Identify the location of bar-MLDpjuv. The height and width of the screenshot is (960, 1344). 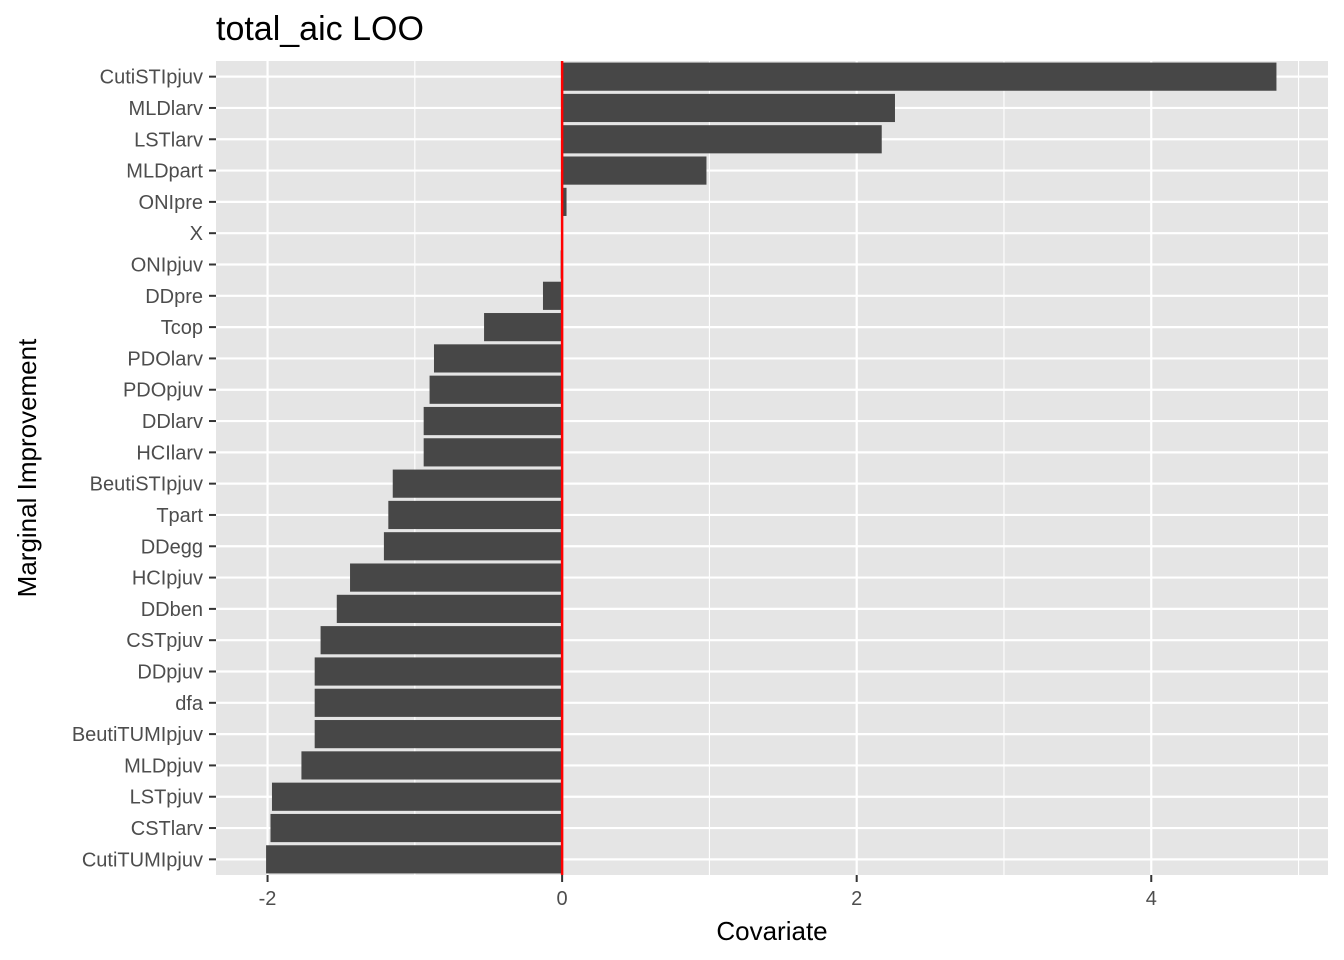
(432, 765).